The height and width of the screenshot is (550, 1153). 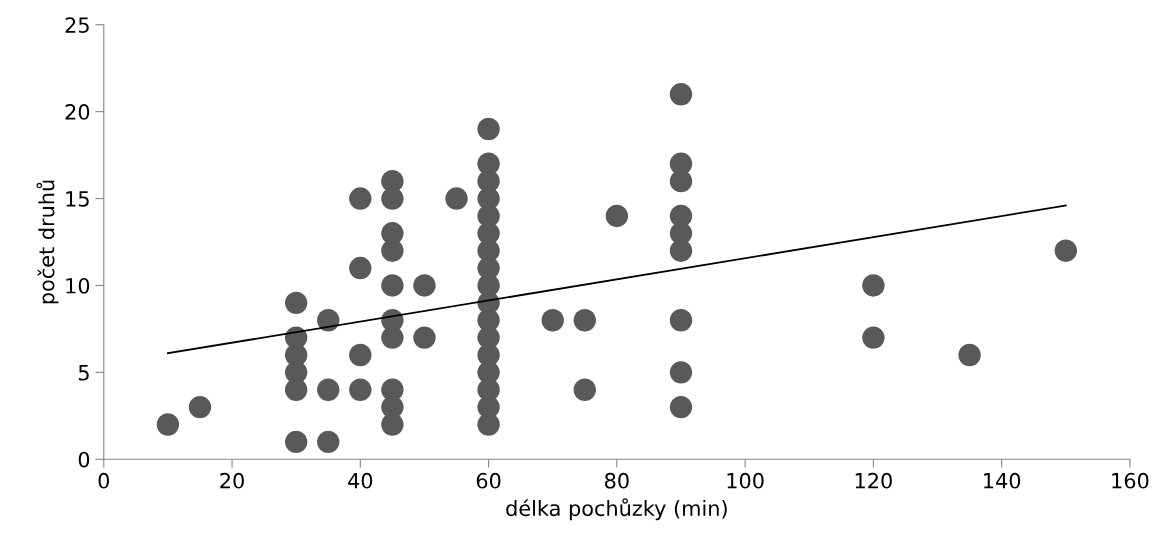 What do you see at coordinates (617, 480) in the screenshot?
I see `x-tick-label: 80` at bounding box center [617, 480].